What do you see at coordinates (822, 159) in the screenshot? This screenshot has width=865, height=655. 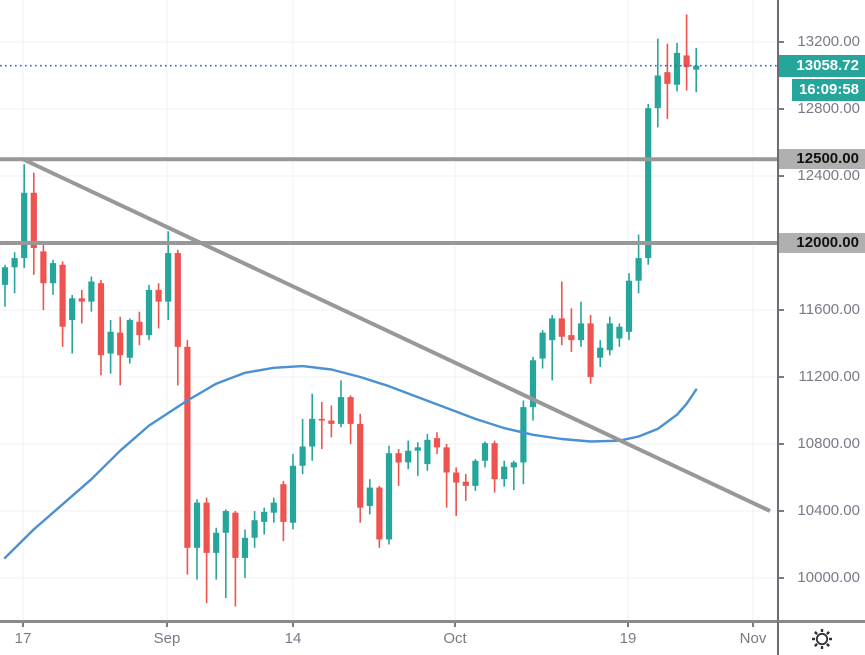 I see `horizontal-line-price-badge: 12500.00` at bounding box center [822, 159].